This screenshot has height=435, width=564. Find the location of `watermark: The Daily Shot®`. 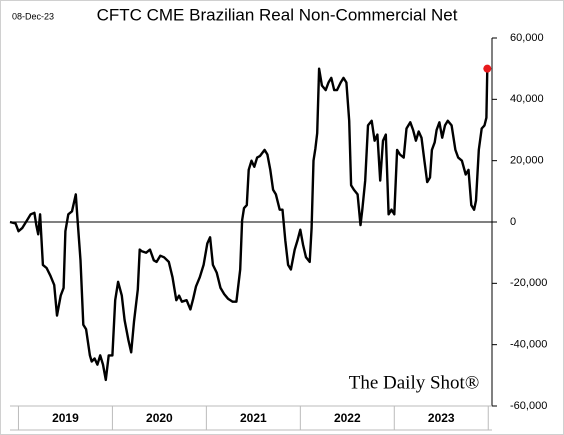

watermark: The Daily Shot® is located at coordinates (414, 382).